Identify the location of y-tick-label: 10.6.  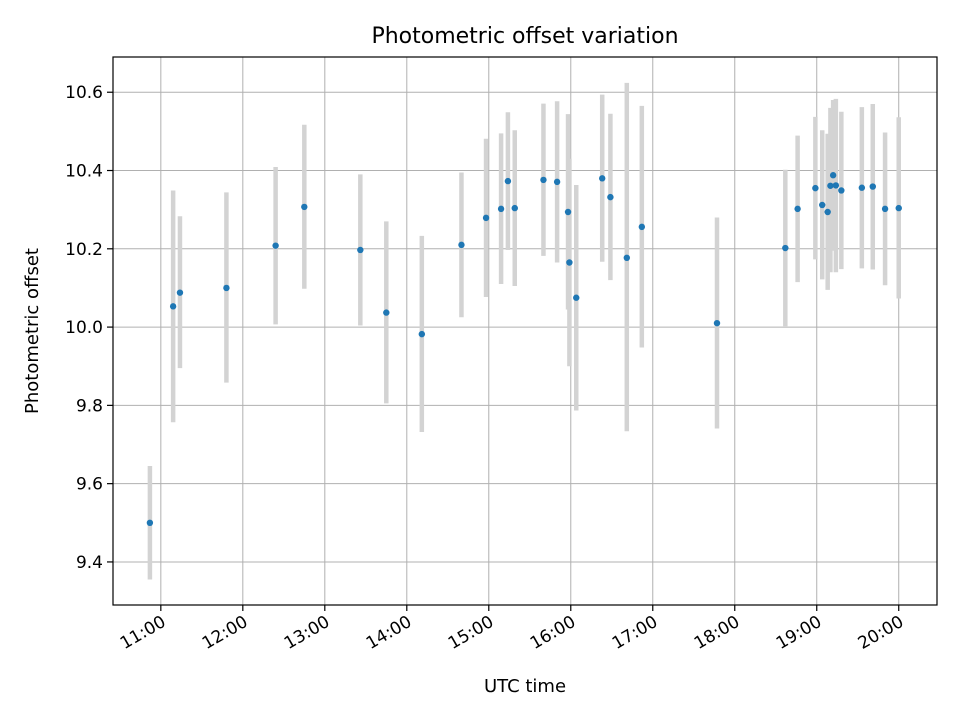
(84, 93).